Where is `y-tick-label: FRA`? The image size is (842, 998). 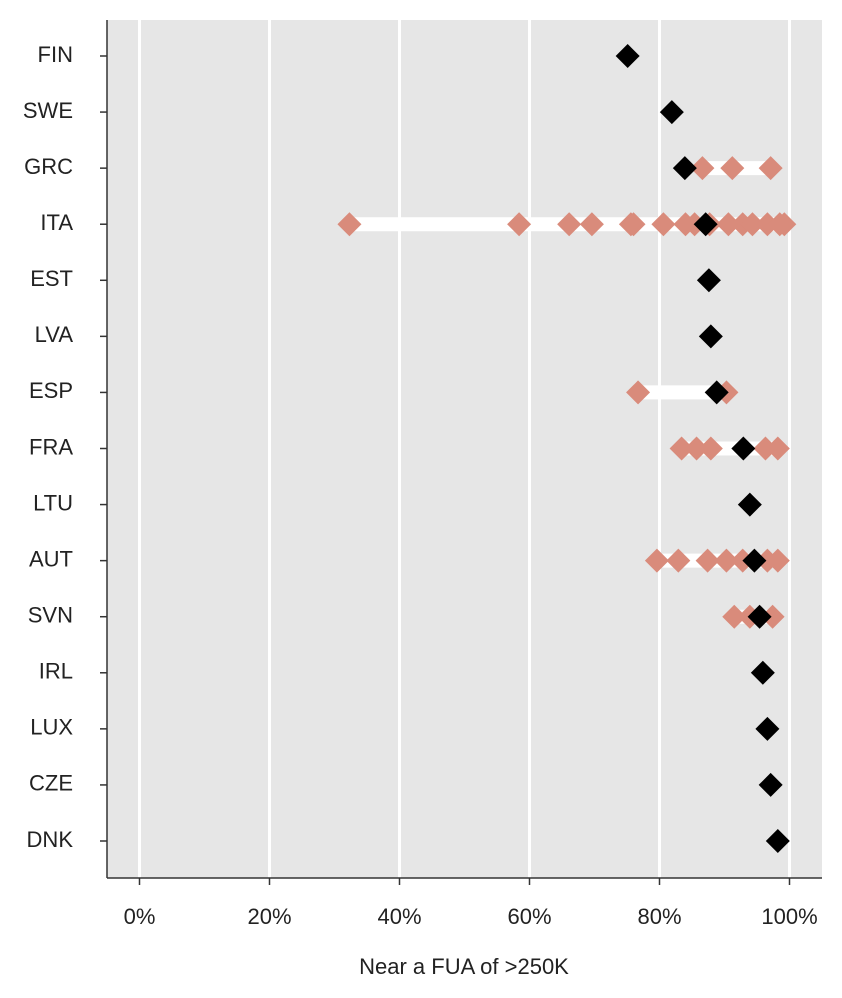 y-tick-label: FRA is located at coordinates (51, 446).